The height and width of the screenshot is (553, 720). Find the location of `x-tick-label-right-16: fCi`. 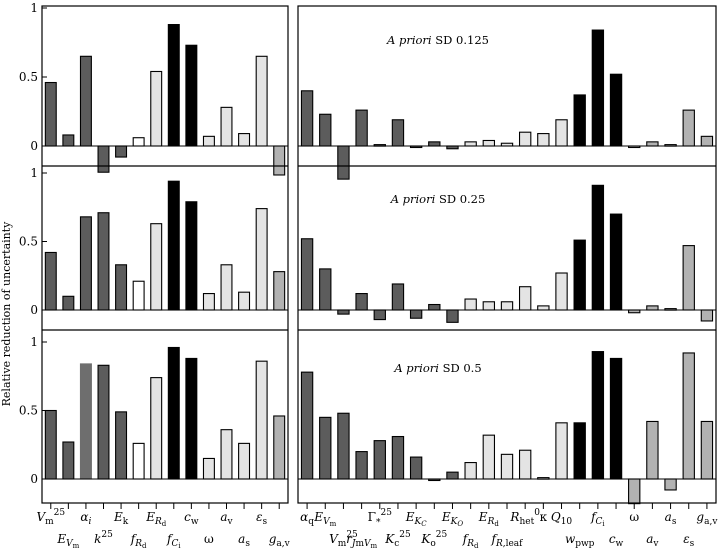

x-tick-label-right-16: fCi is located at coordinates (597, 519).